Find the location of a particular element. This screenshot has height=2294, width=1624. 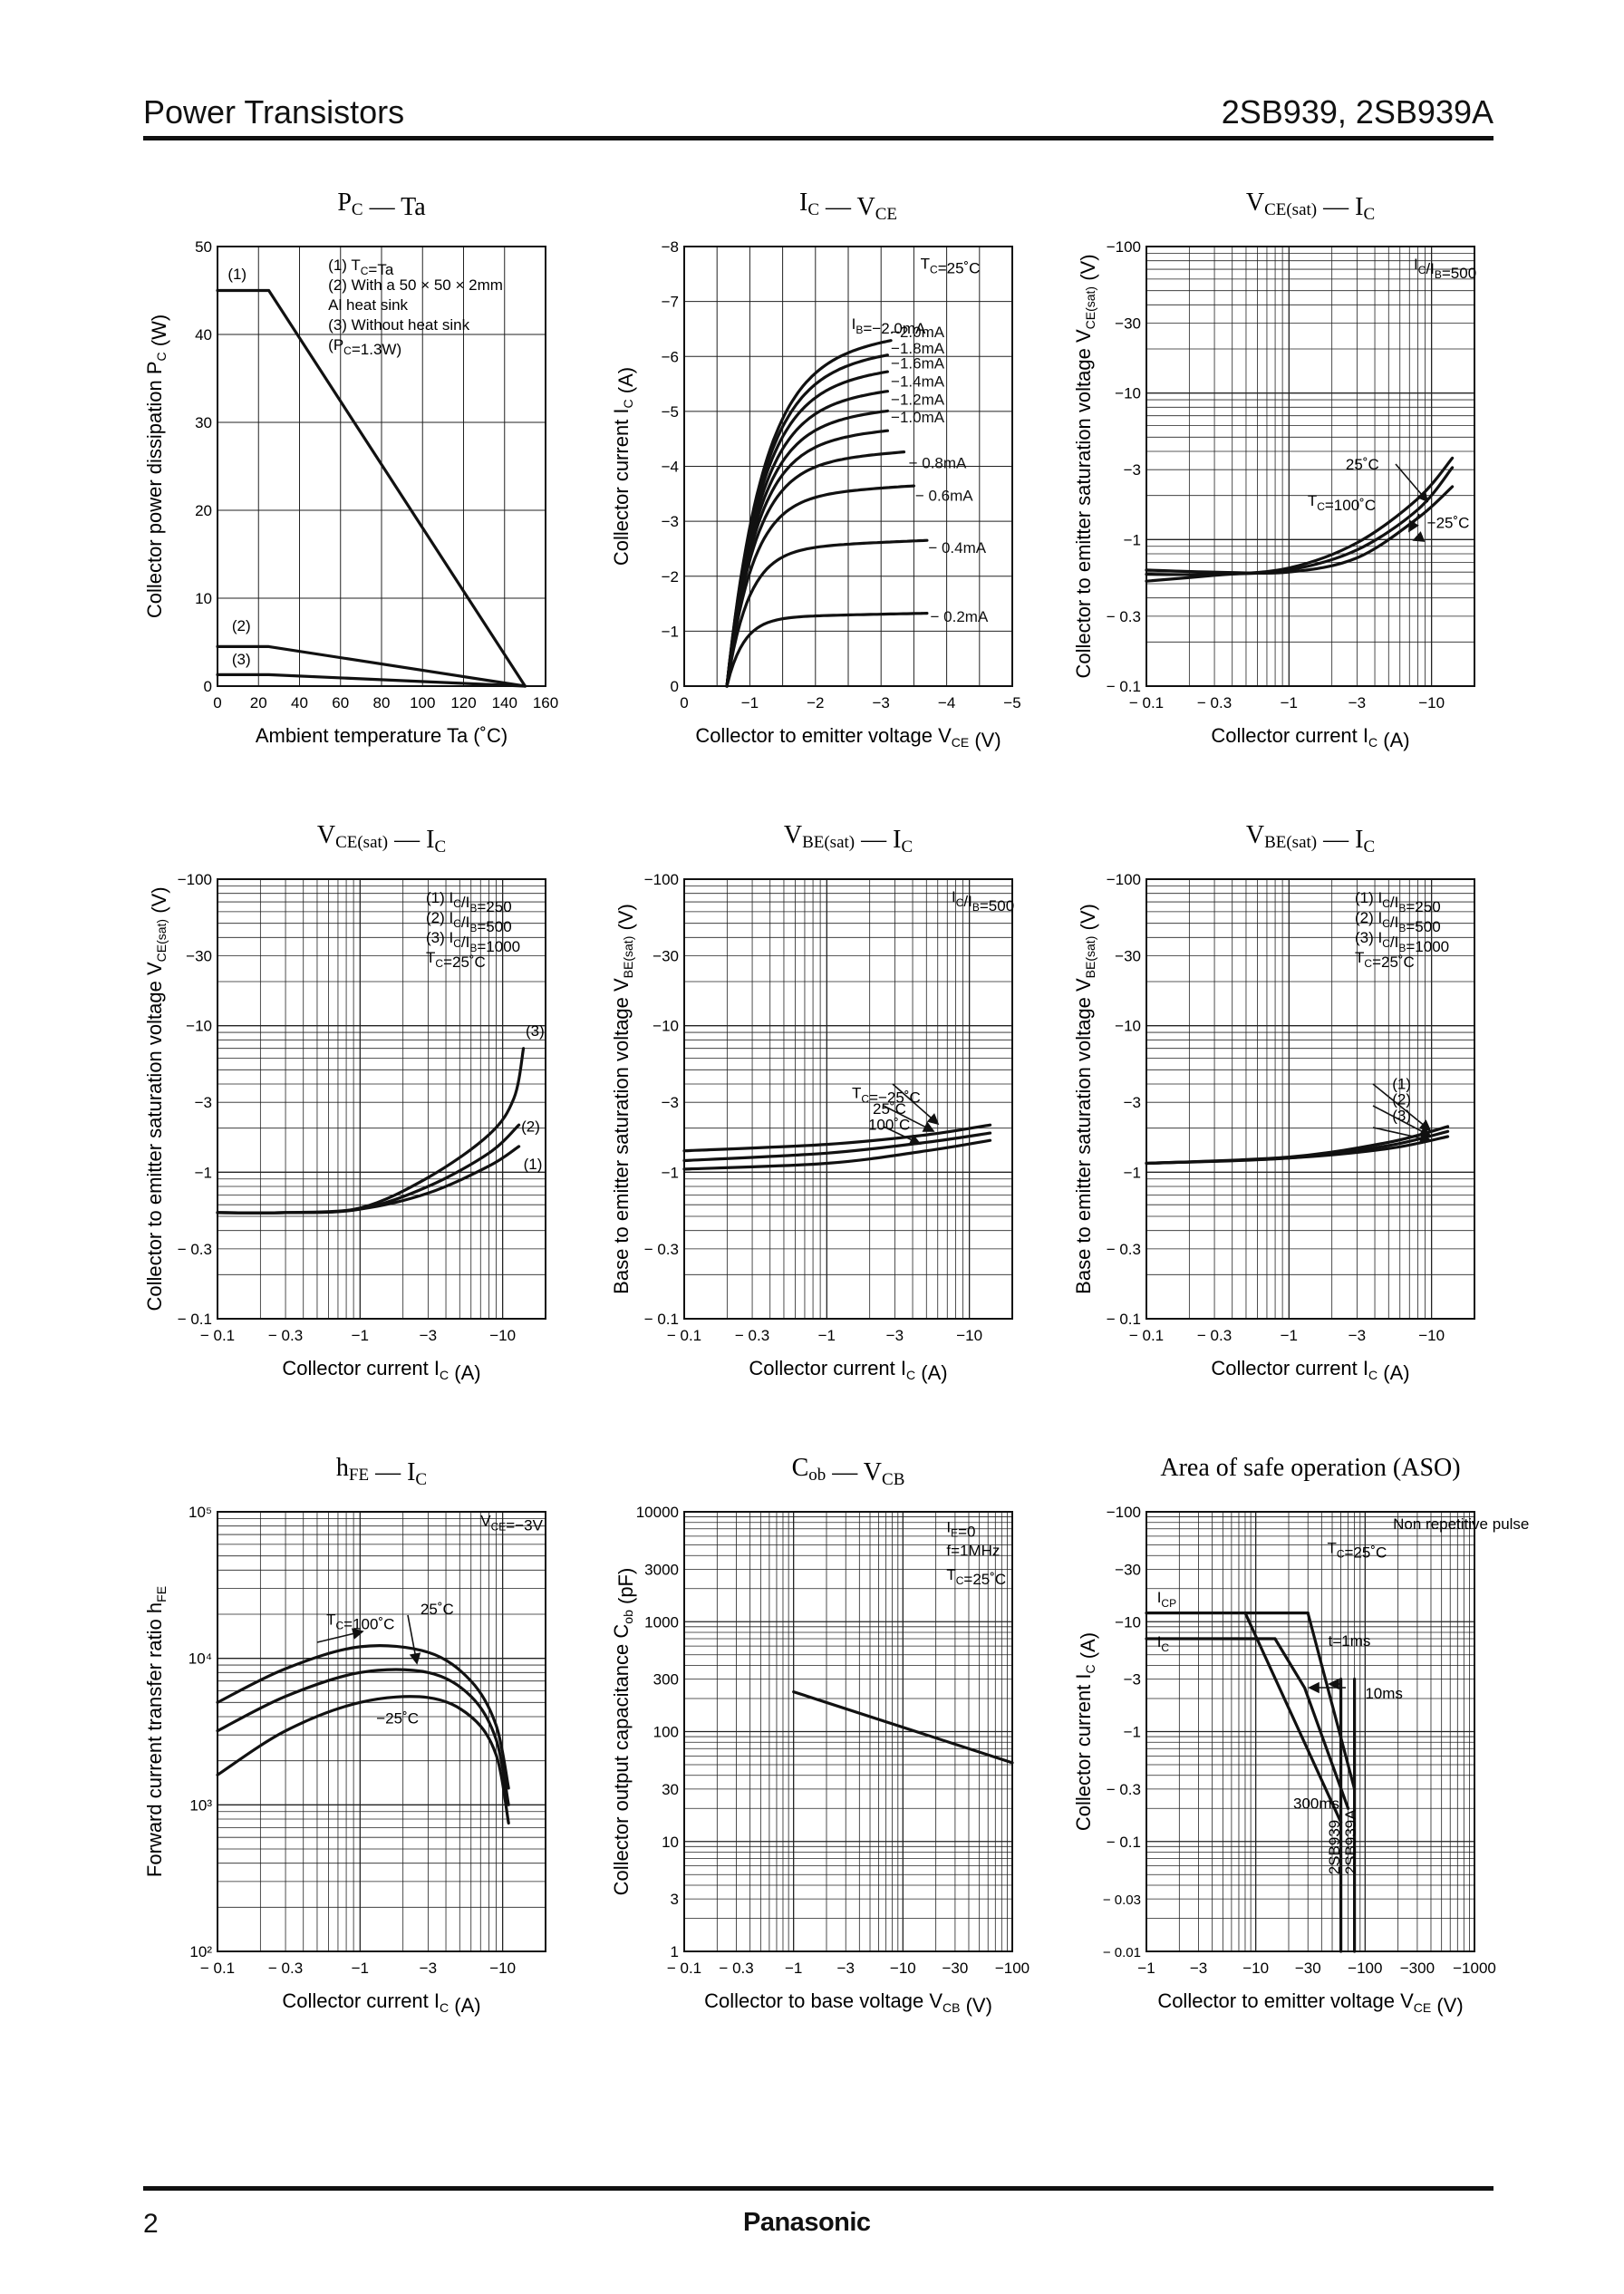

x-tick-label: 160 is located at coordinates (545, 702).